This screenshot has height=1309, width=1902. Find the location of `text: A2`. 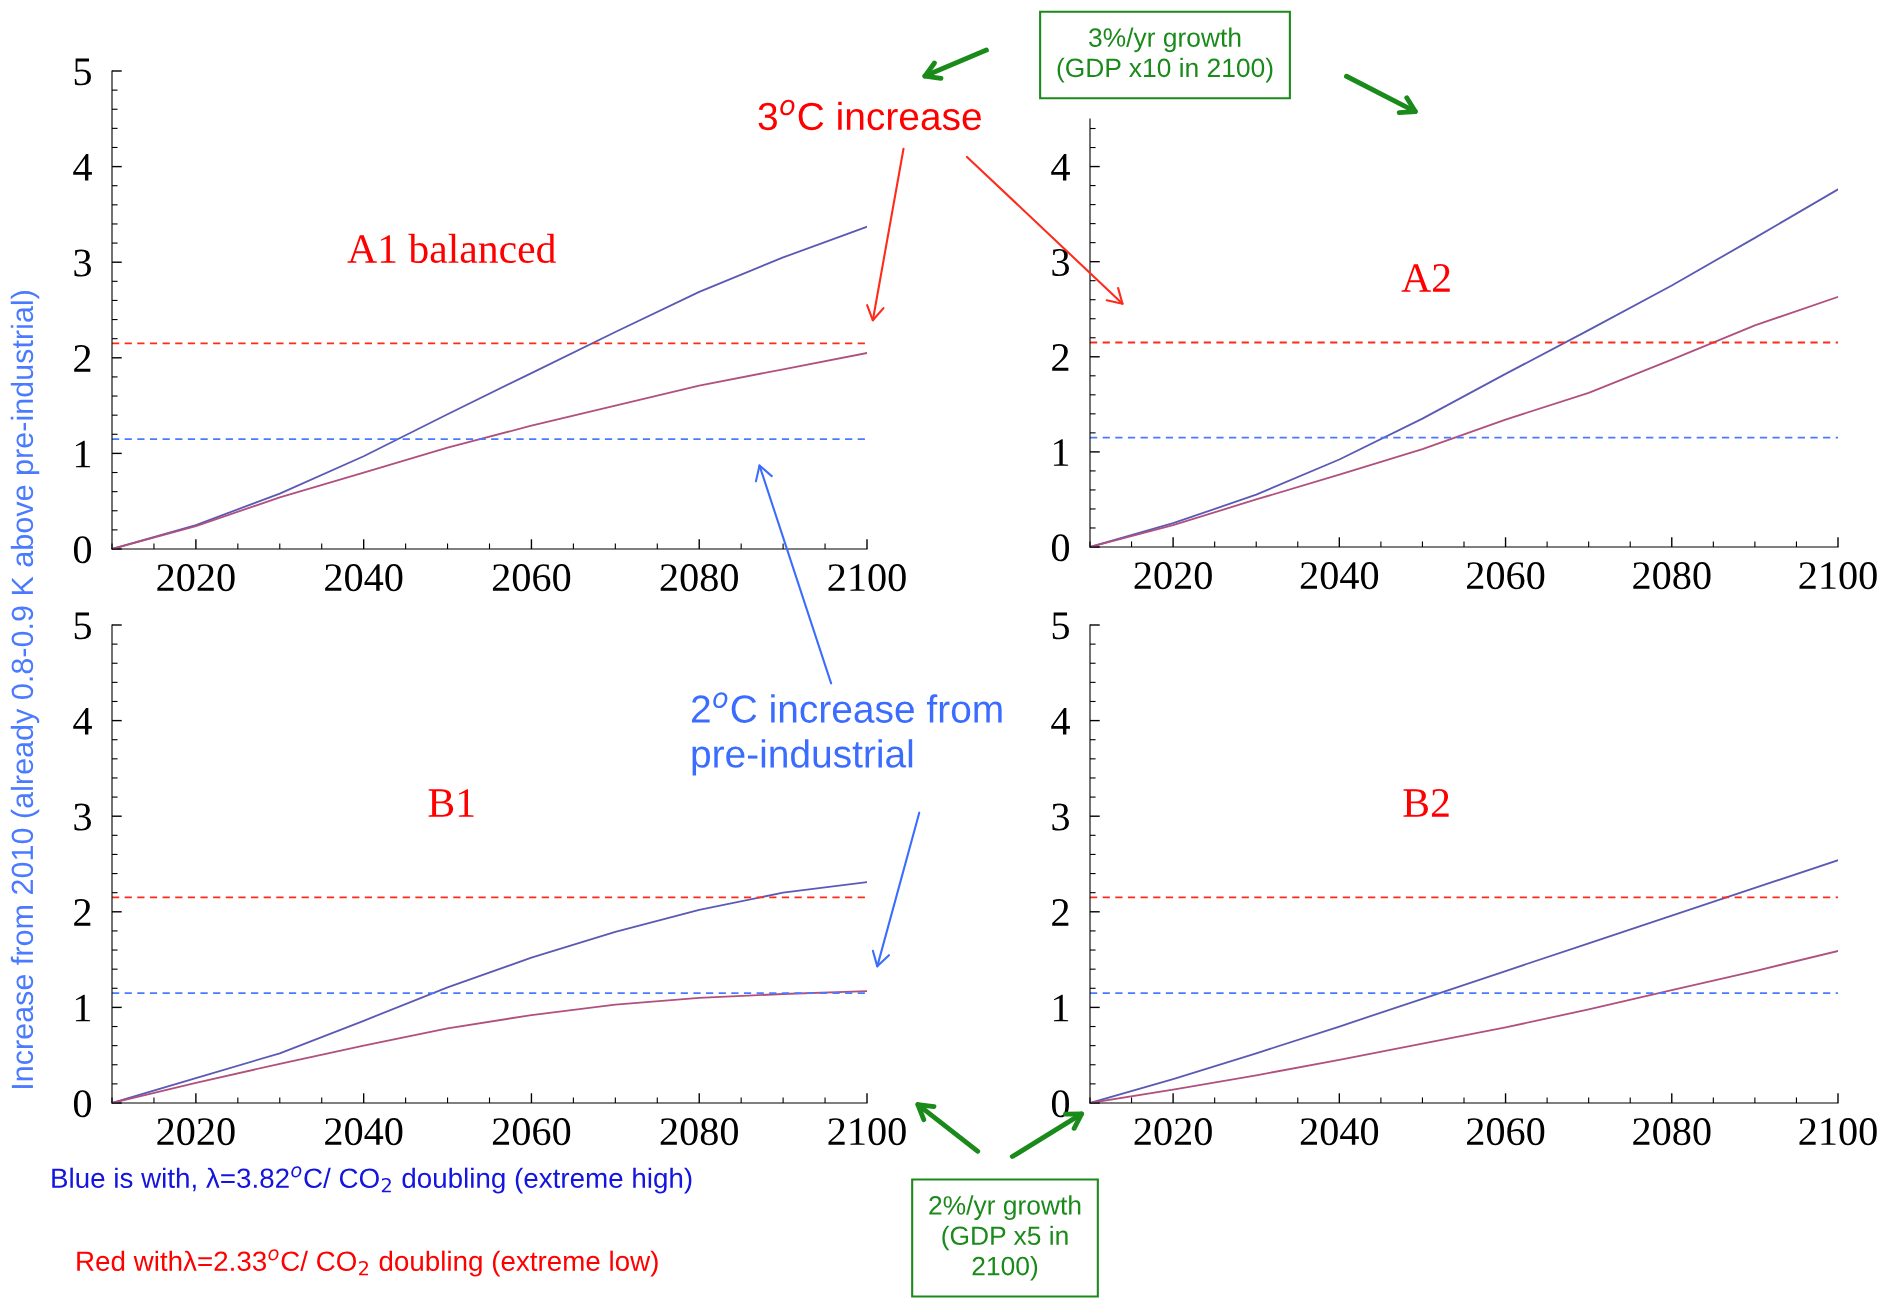

text: A2 is located at coordinates (1425, 278).